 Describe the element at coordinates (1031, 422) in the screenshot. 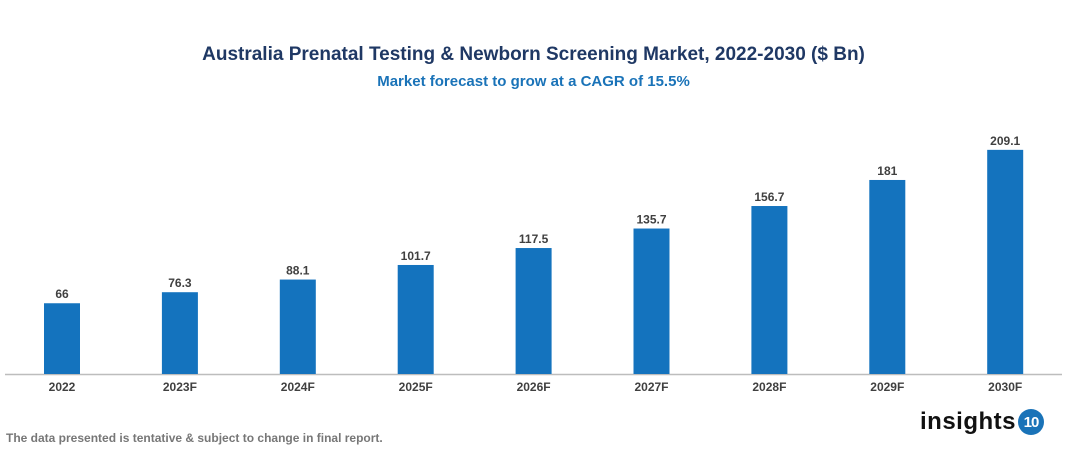

I see `logo-badge: 10` at that location.